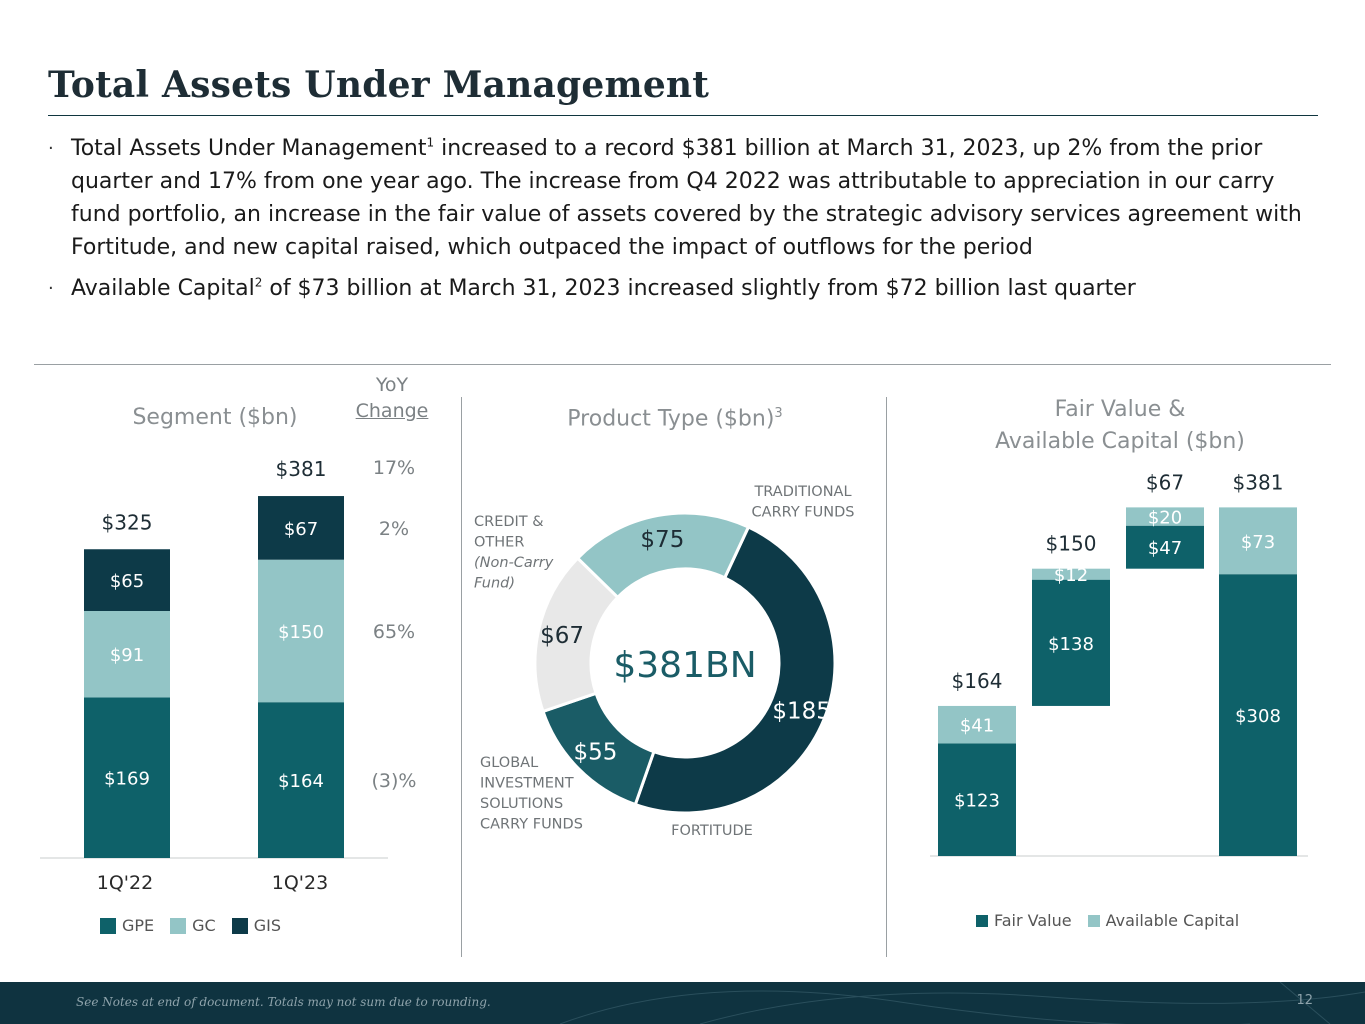 This screenshot has width=1365, height=1024. I want to click on x-tick-1q23: 1Q'23, so click(300, 883).